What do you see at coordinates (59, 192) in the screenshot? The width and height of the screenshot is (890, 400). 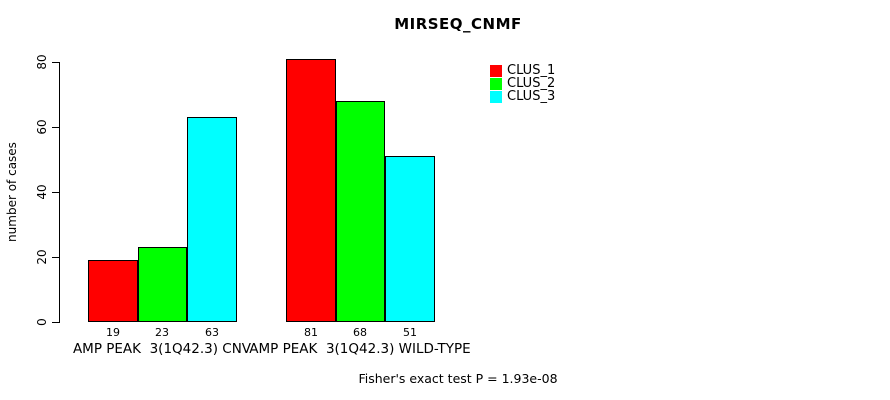 I see `y-axis-line` at bounding box center [59, 192].